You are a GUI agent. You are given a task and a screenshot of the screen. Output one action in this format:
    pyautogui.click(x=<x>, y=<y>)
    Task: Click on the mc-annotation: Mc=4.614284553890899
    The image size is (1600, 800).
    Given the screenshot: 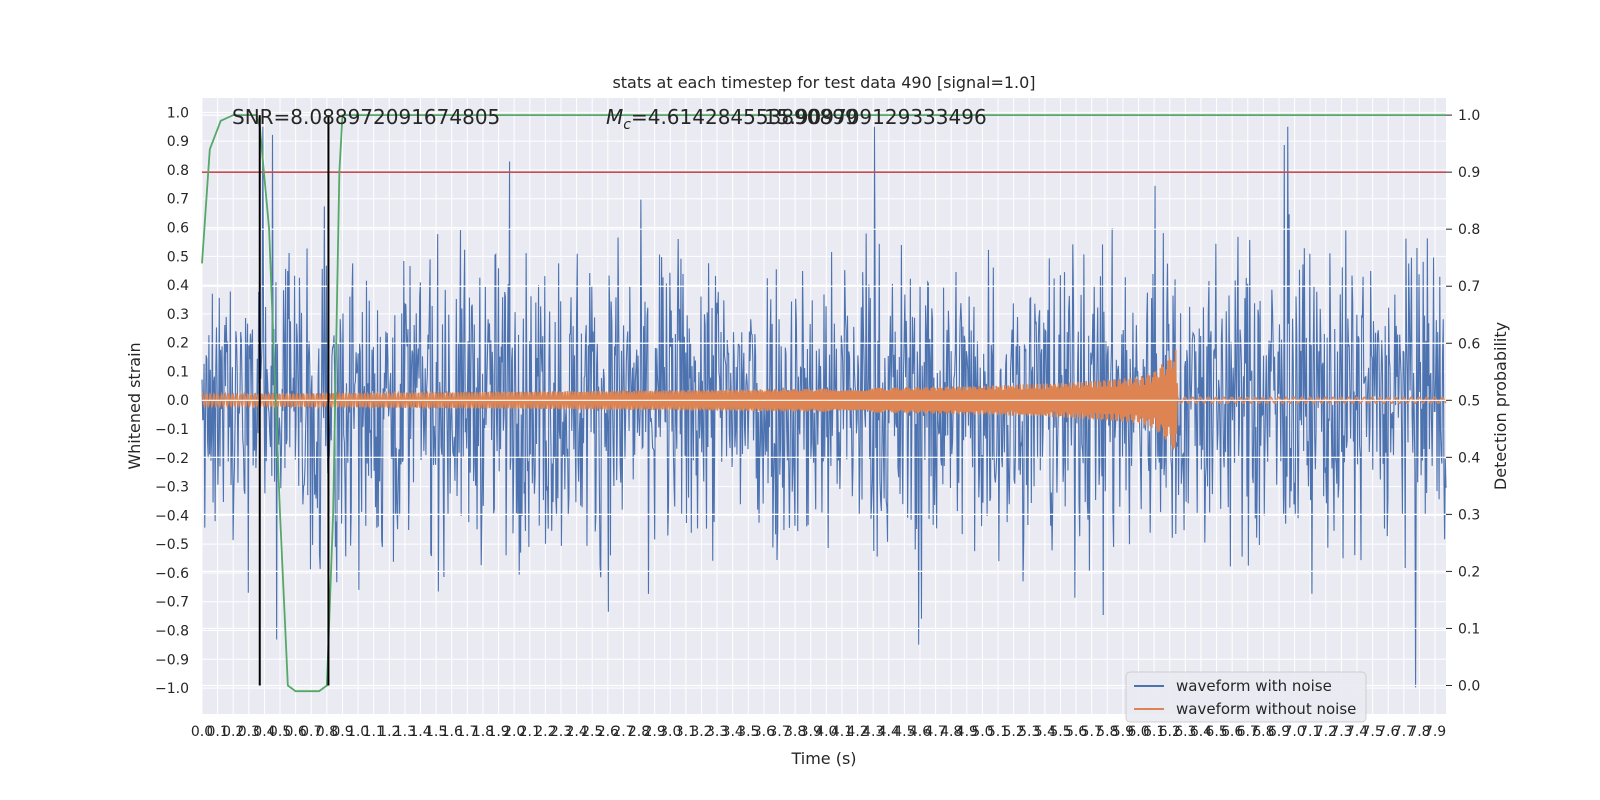 What is the action you would take?
    pyautogui.click(x=732, y=119)
    